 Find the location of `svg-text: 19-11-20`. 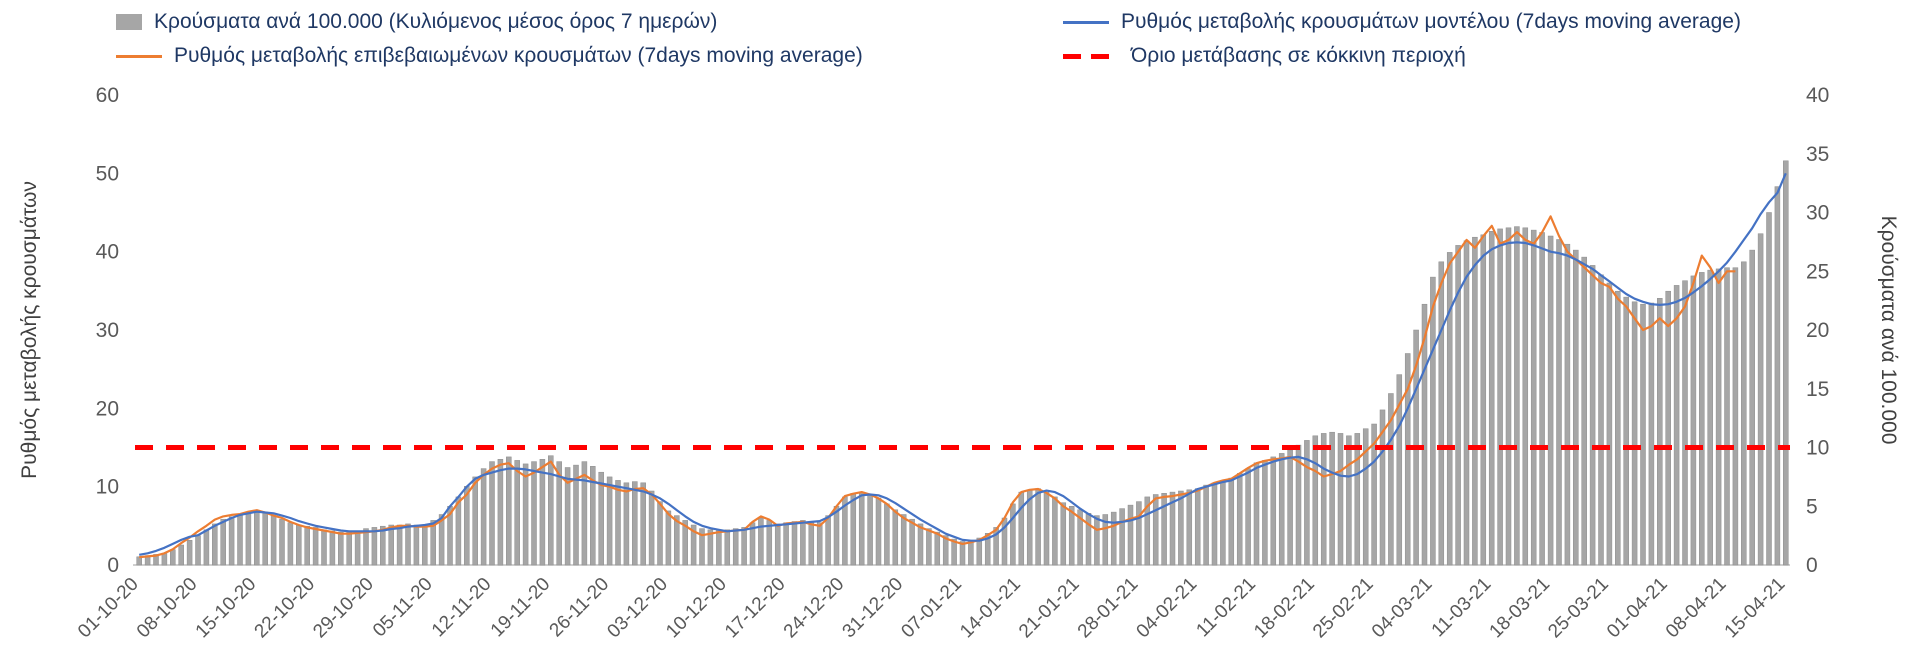

svg-text: 19-11-20 is located at coordinates (521, 608).